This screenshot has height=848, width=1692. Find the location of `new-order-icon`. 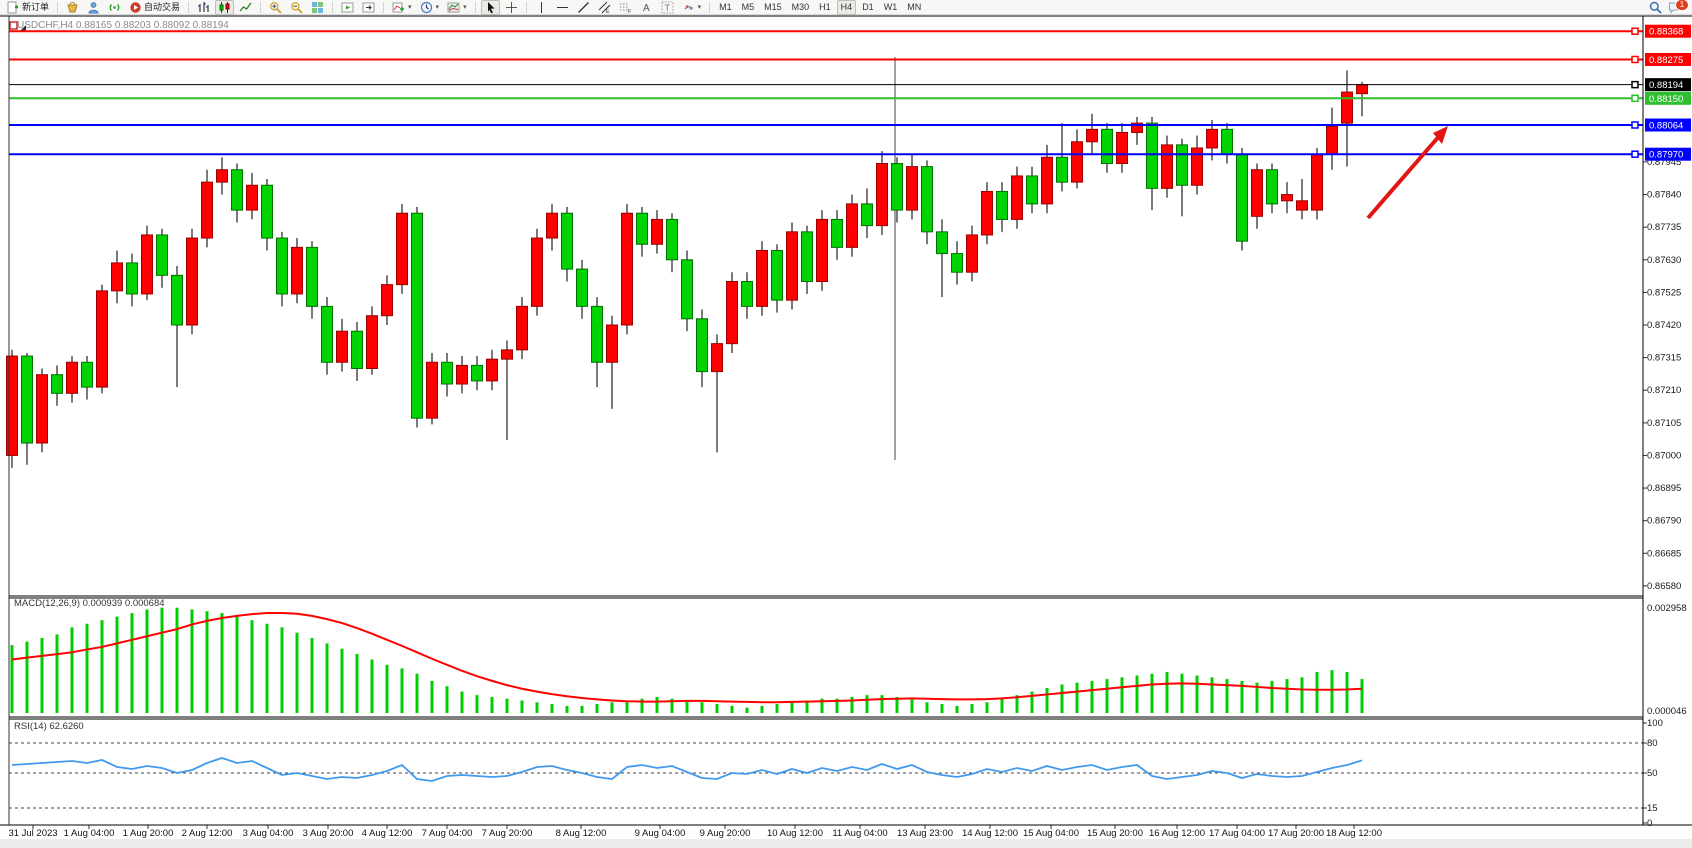

new-order-icon is located at coordinates (12, 7).